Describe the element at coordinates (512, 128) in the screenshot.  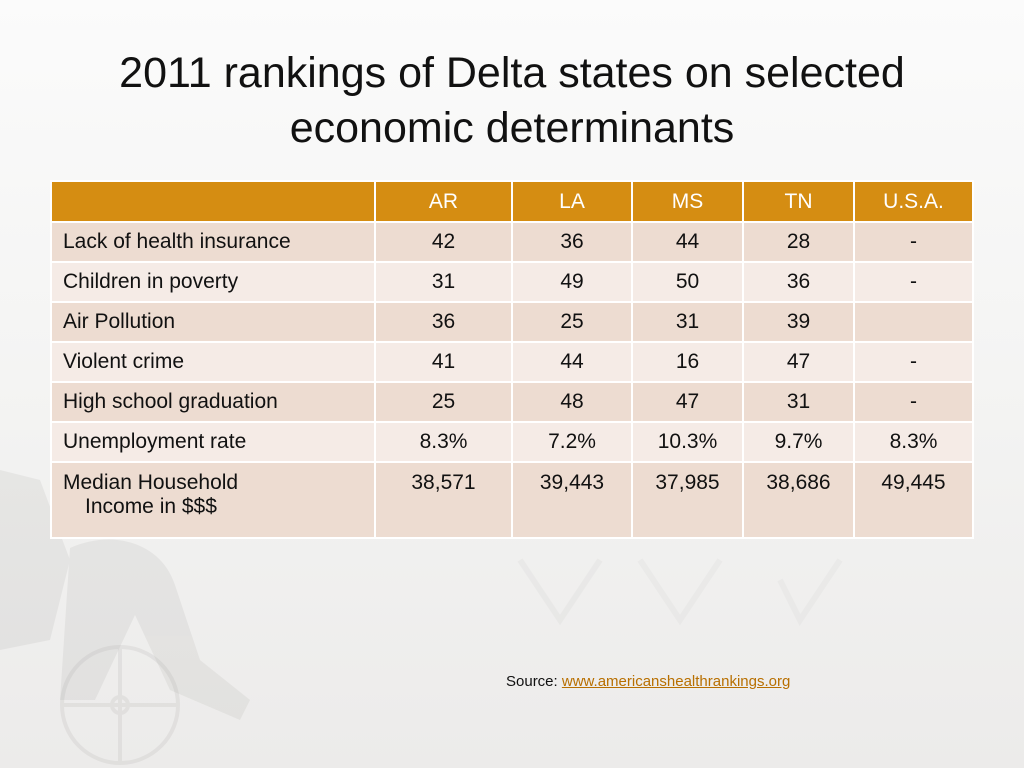
I see `slide-title-line-2: economic determinants` at that location.